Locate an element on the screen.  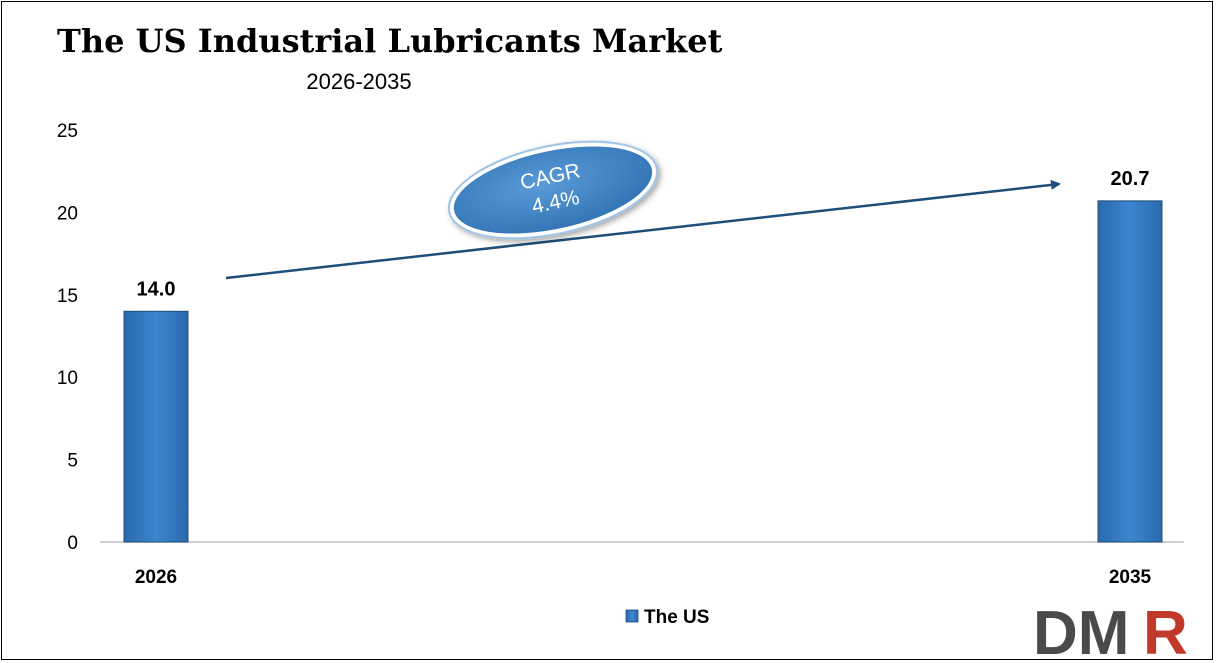
y-tick-label: 25 is located at coordinates (67, 131).